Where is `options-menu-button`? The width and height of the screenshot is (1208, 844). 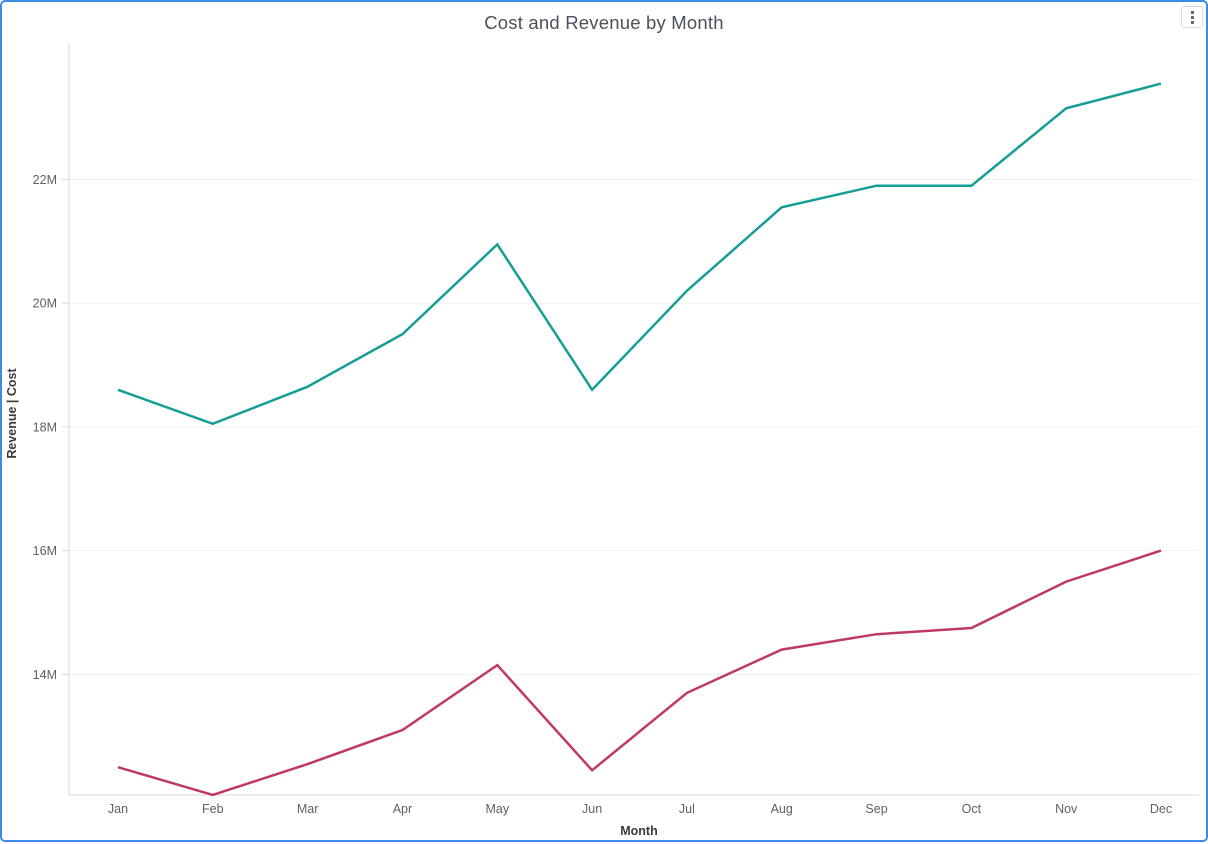
options-menu-button is located at coordinates (1192, 17).